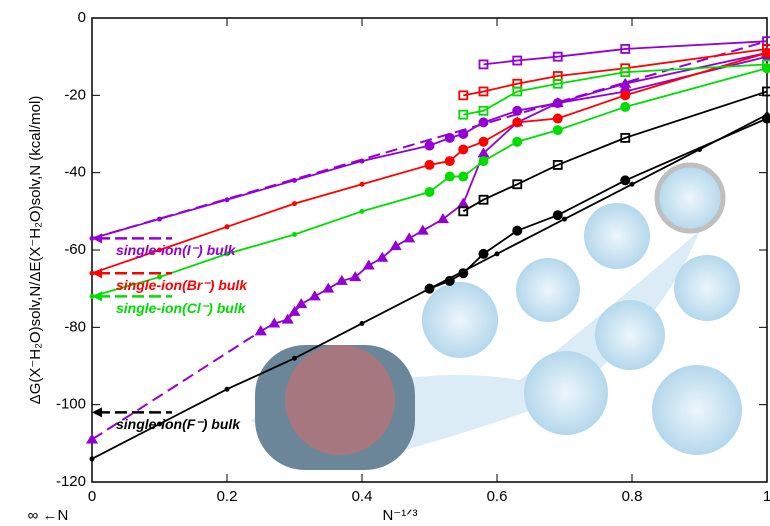  Describe the element at coordinates (632, 496) in the screenshot. I see `x-tick-label: 0.8` at that location.